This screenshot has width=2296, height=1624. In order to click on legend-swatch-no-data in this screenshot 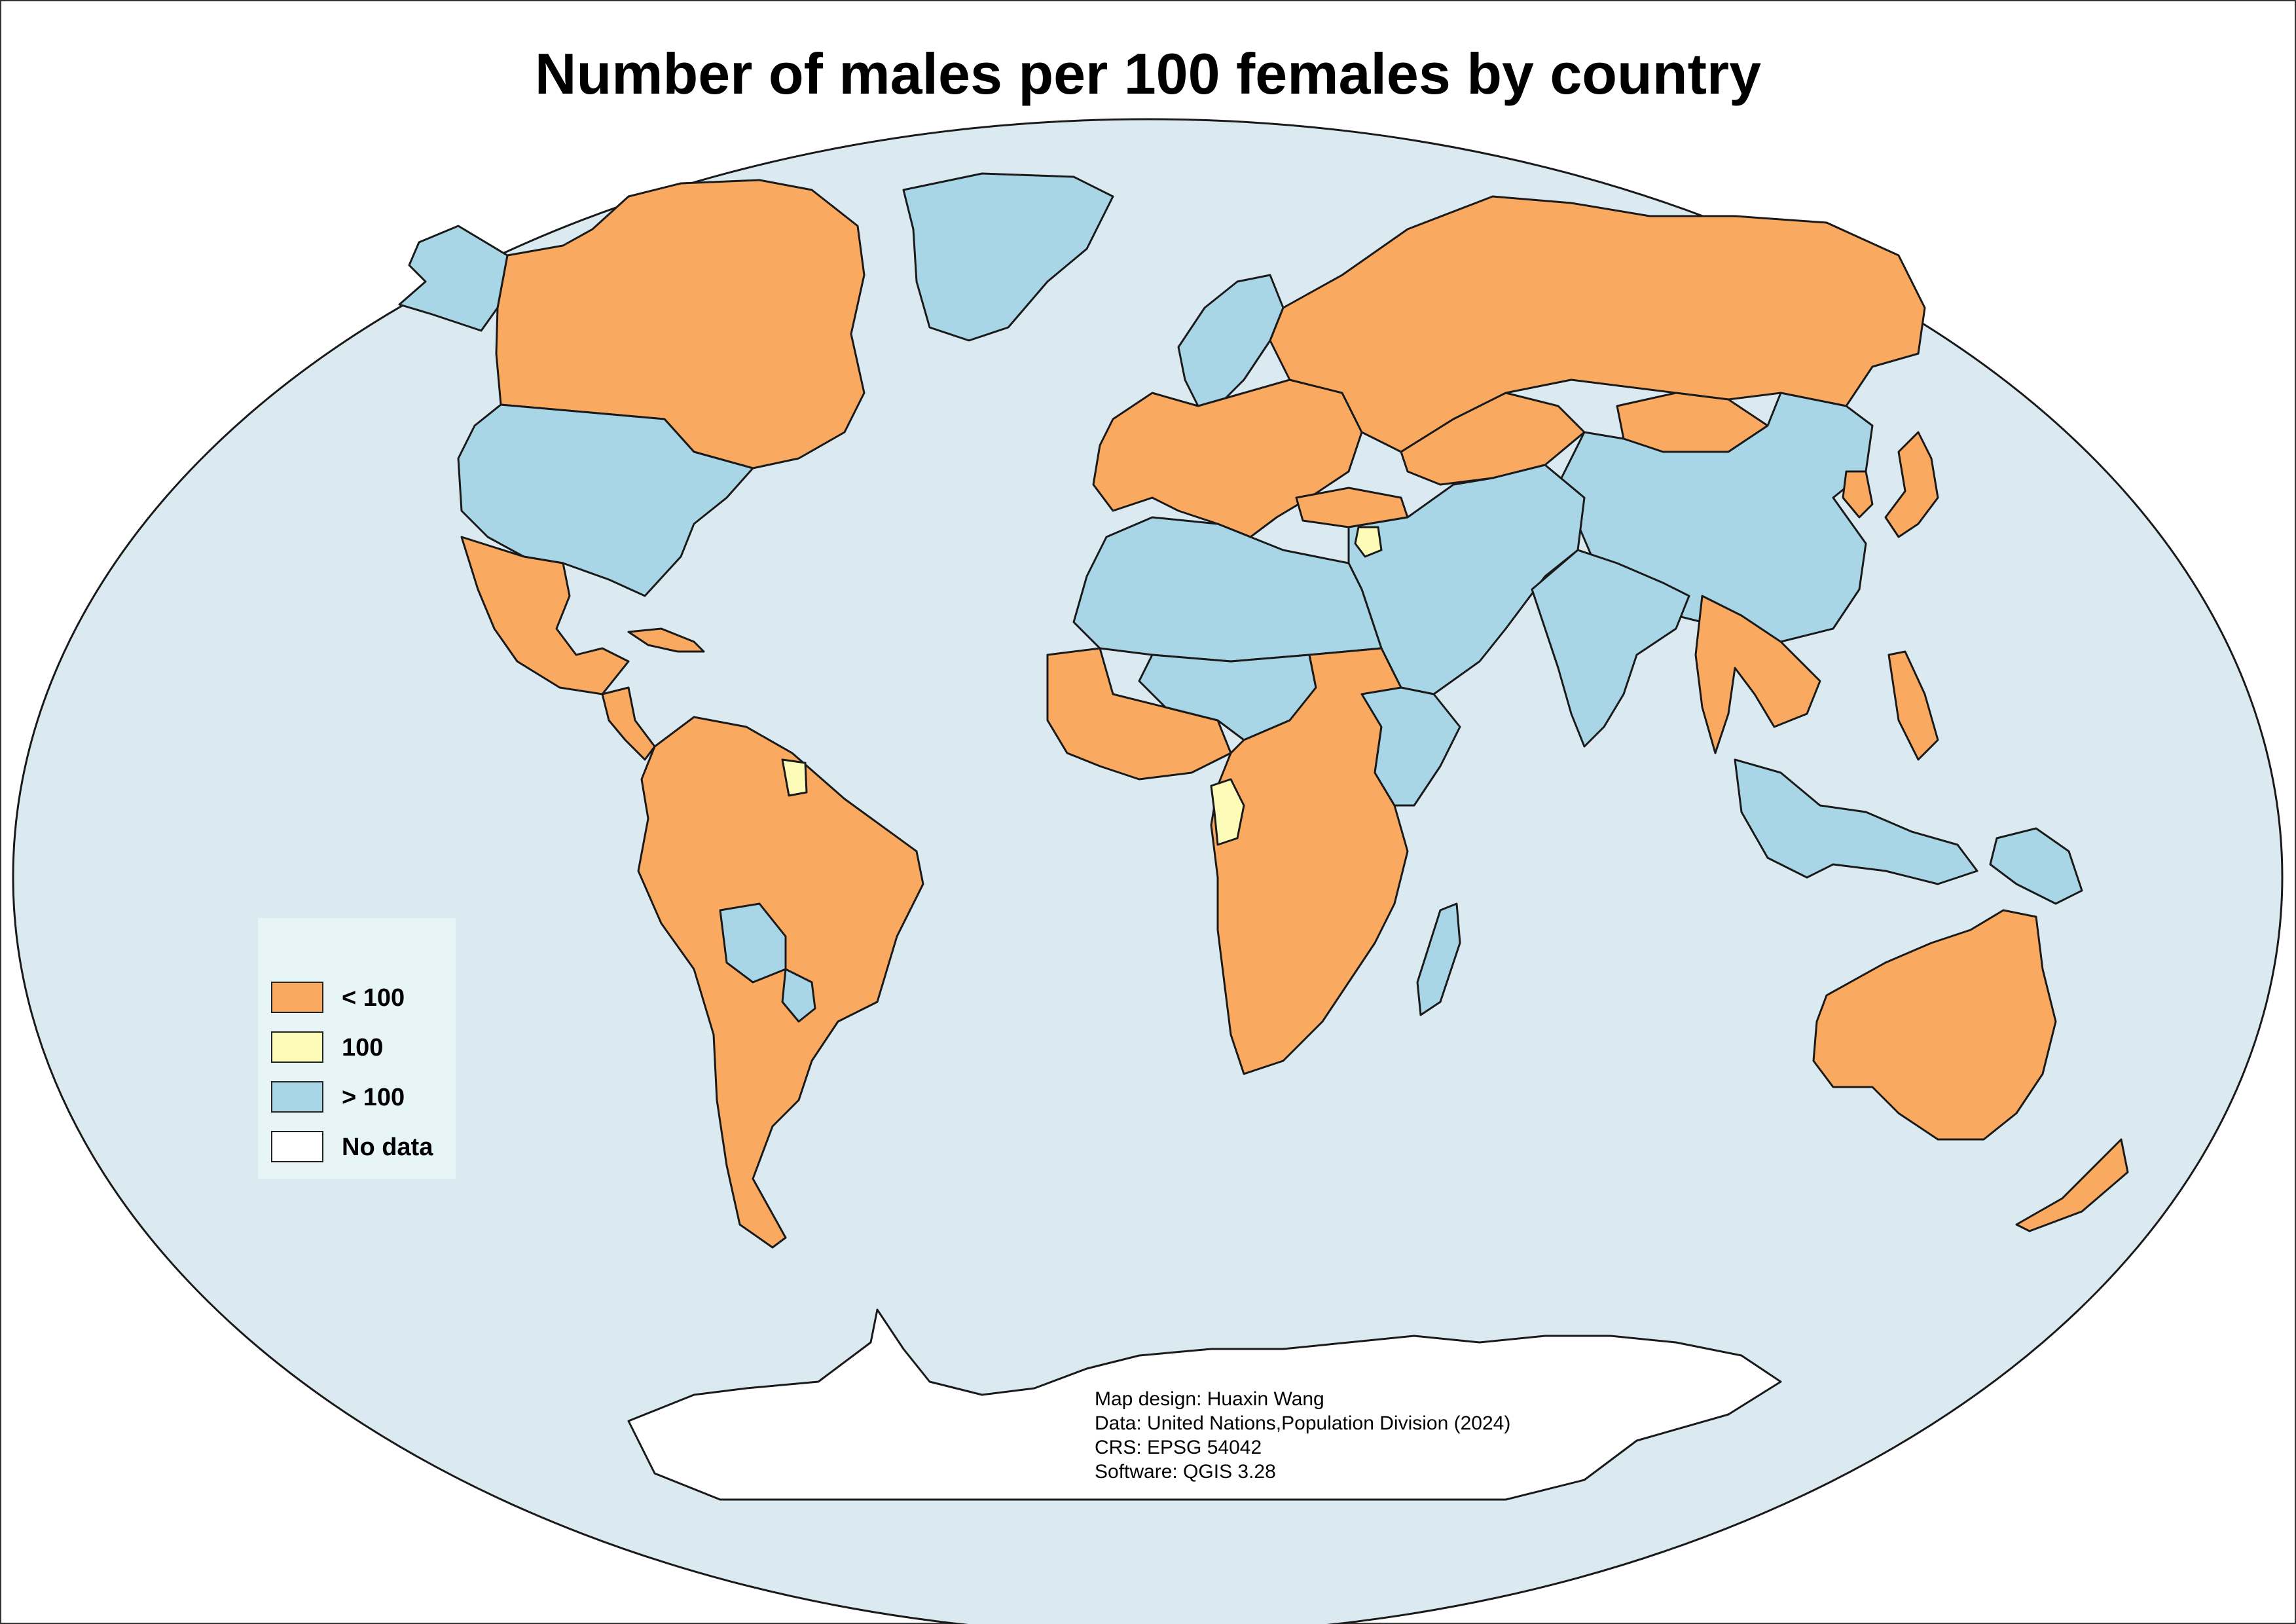, I will do `click(297, 1146)`.